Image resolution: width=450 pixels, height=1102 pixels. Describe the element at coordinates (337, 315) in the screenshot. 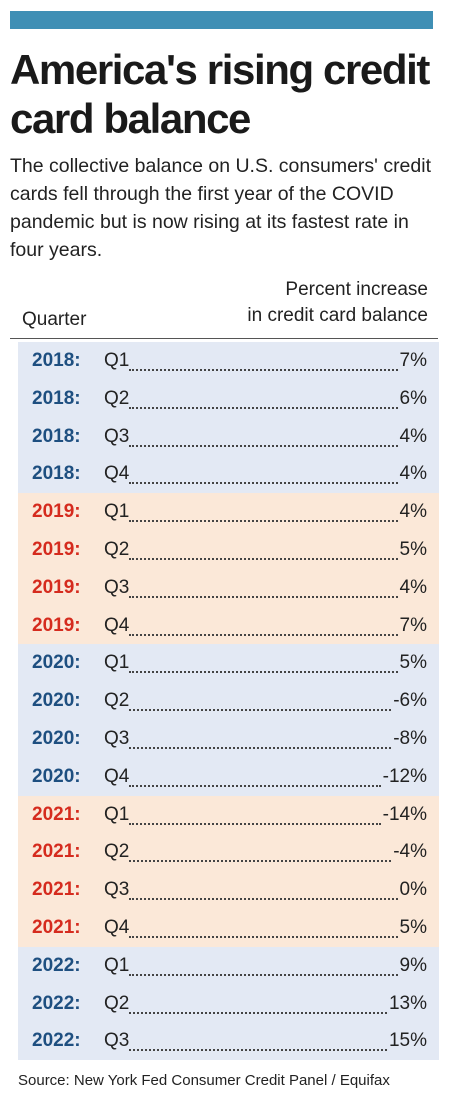

I see `column-header-percent-line2: in credit card balance` at that location.